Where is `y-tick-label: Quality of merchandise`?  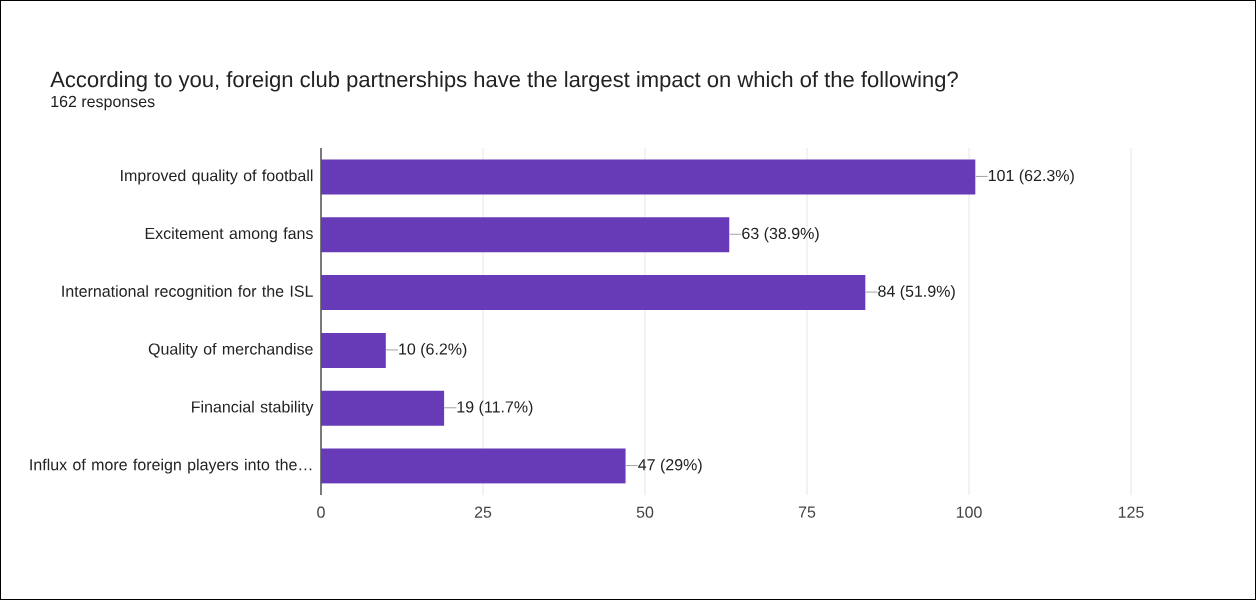
y-tick-label: Quality of merchandise is located at coordinates (230, 350).